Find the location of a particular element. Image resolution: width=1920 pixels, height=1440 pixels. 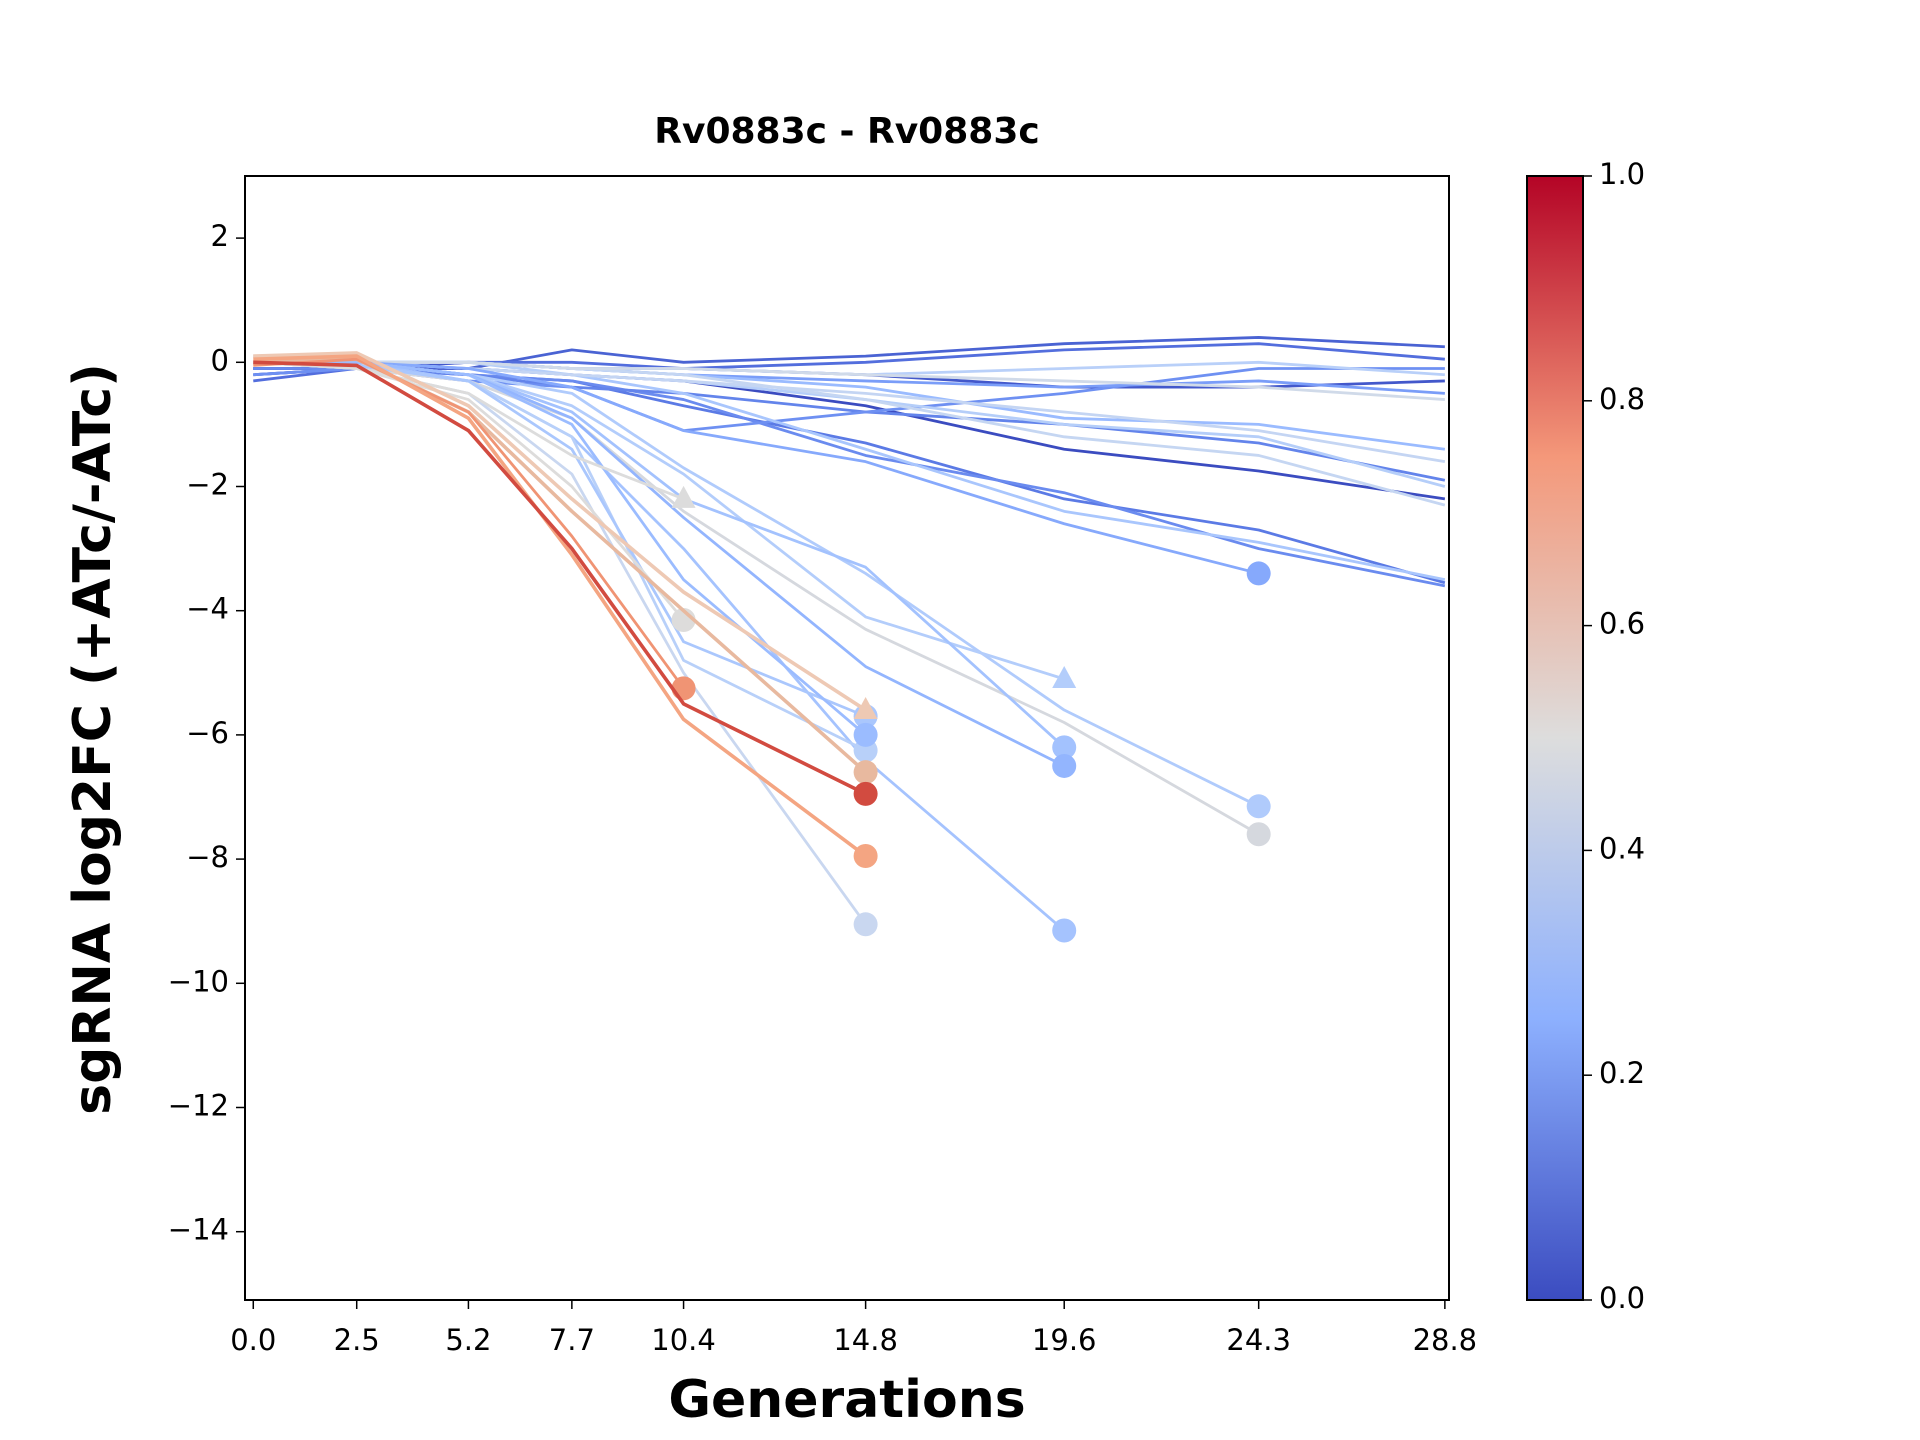

y-axis-label: sgRNA log2FC (+ATc/-ATc) is located at coordinates (93, 739).